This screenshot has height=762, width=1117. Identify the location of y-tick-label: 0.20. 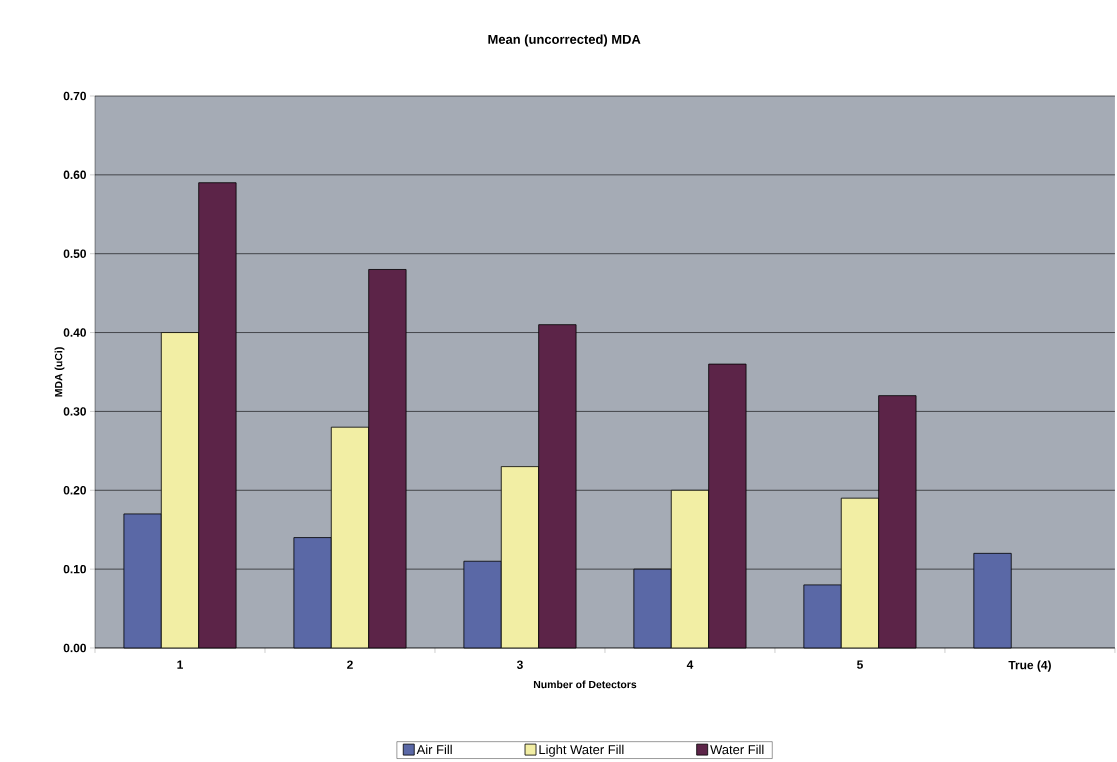
(74, 490).